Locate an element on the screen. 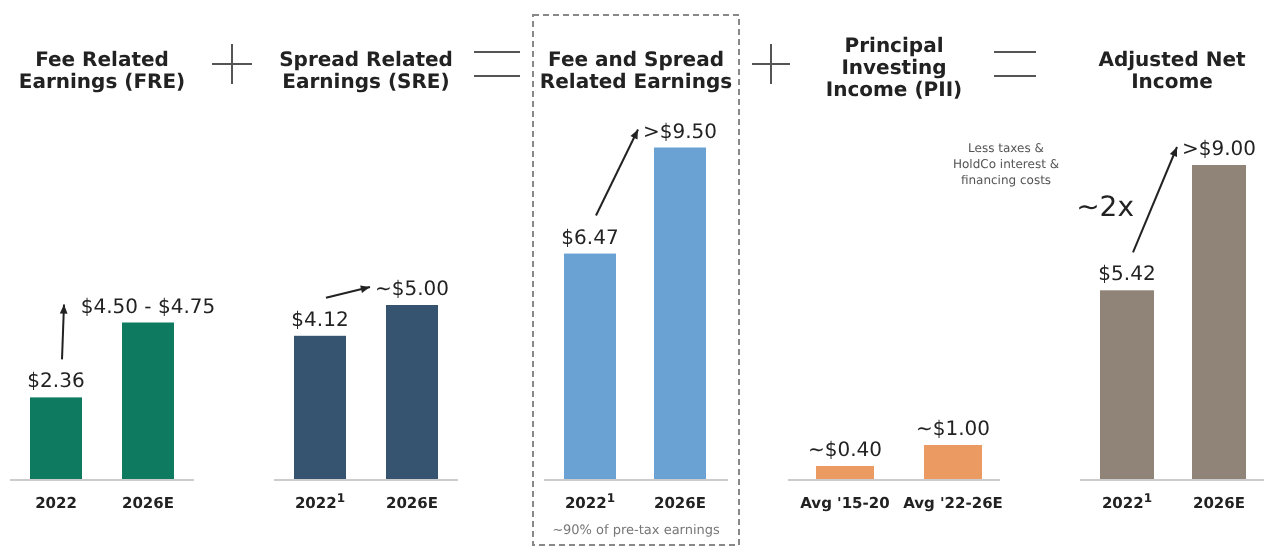 The image size is (1280, 550). data-label: ~$1.00 is located at coordinates (953, 430).